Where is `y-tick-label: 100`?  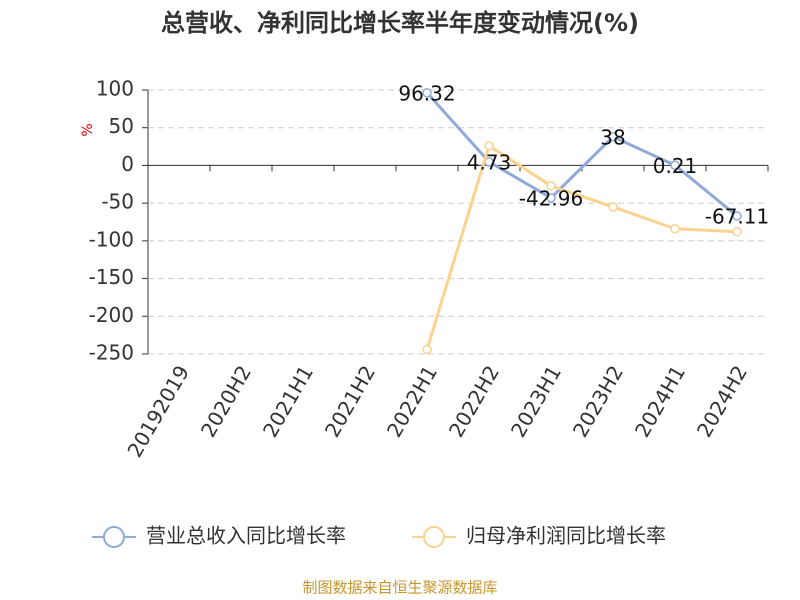 y-tick-label: 100 is located at coordinates (115, 89).